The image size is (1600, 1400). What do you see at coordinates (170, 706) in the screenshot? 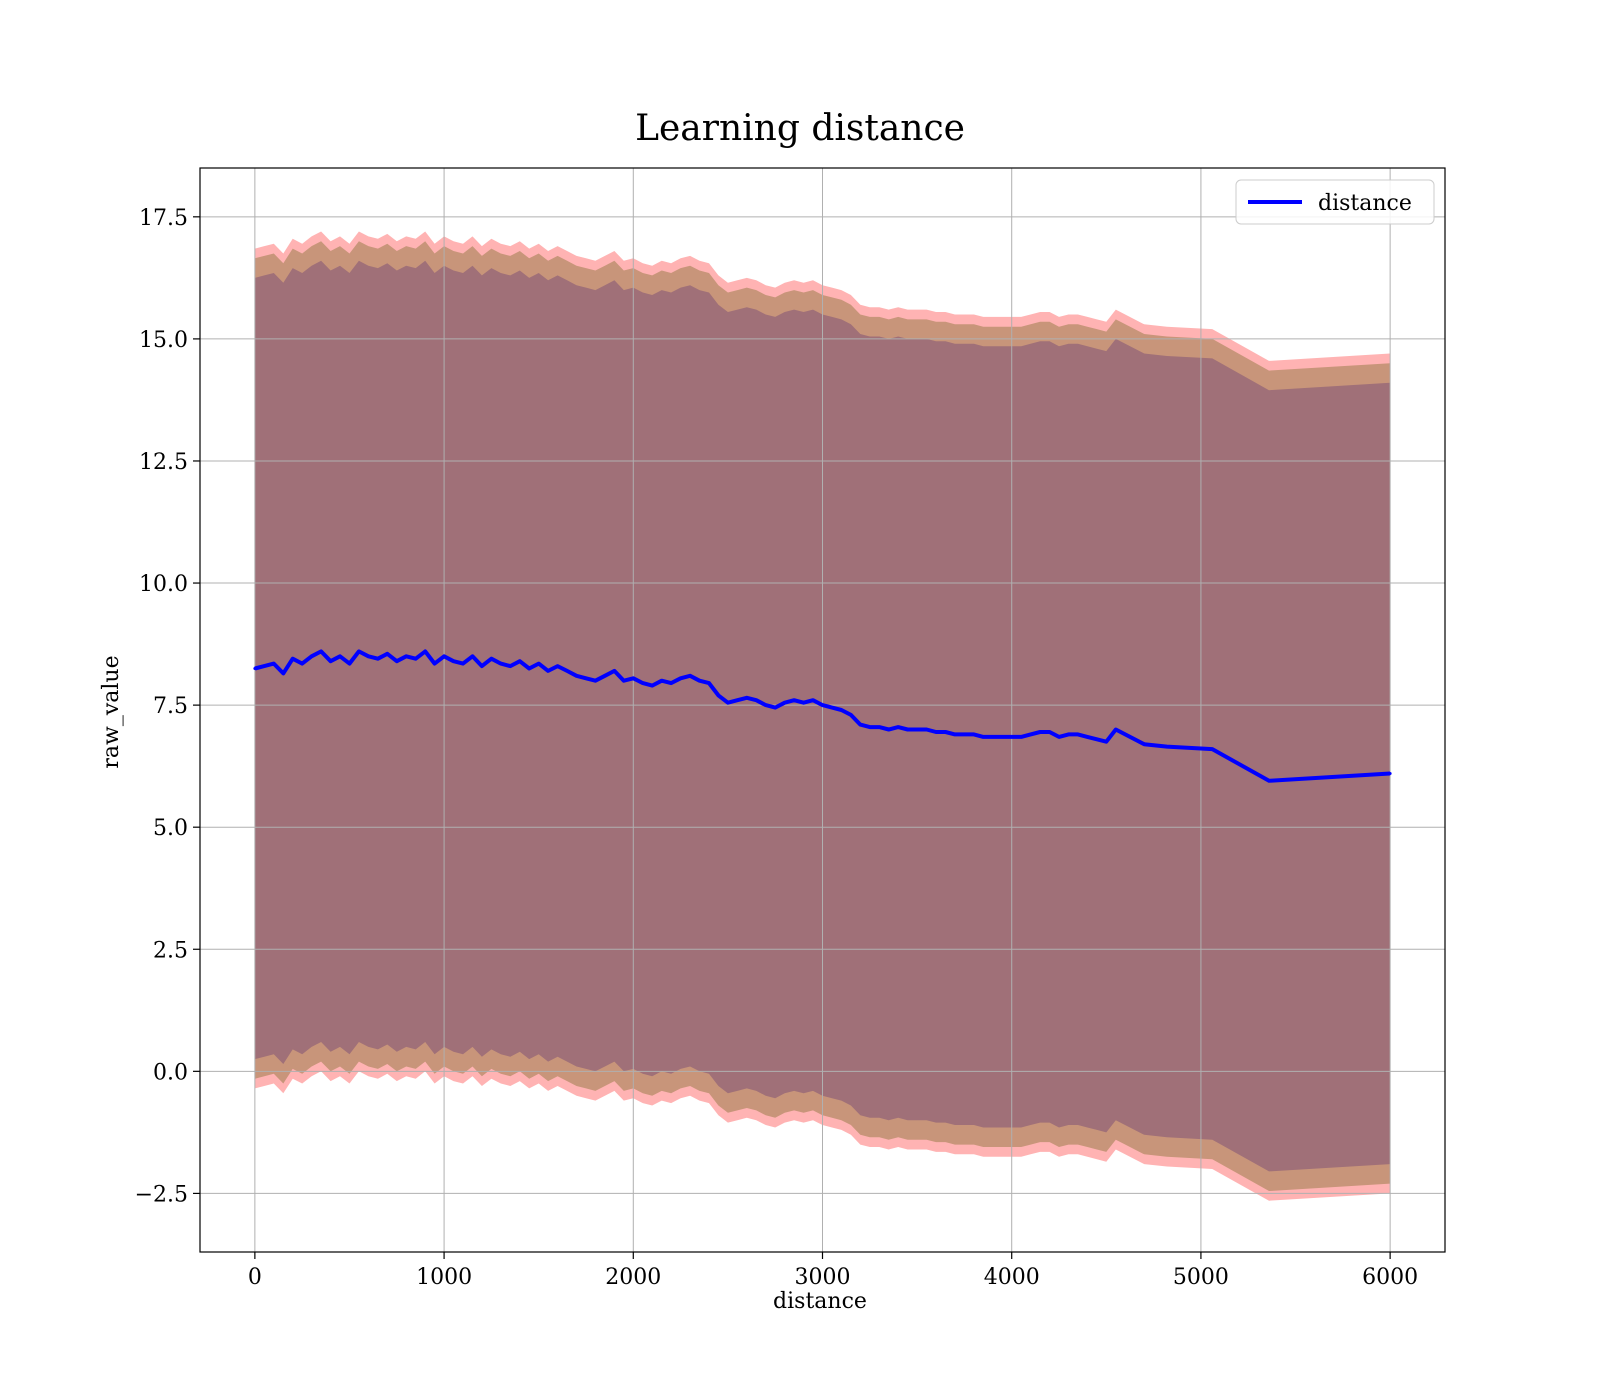
I see `y-tick-label: 7.5` at bounding box center [170, 706].